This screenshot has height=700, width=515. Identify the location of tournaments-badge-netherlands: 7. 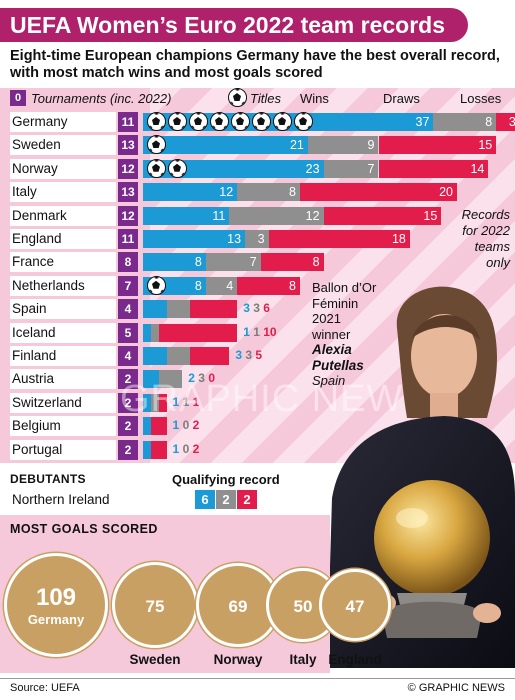
(128, 285).